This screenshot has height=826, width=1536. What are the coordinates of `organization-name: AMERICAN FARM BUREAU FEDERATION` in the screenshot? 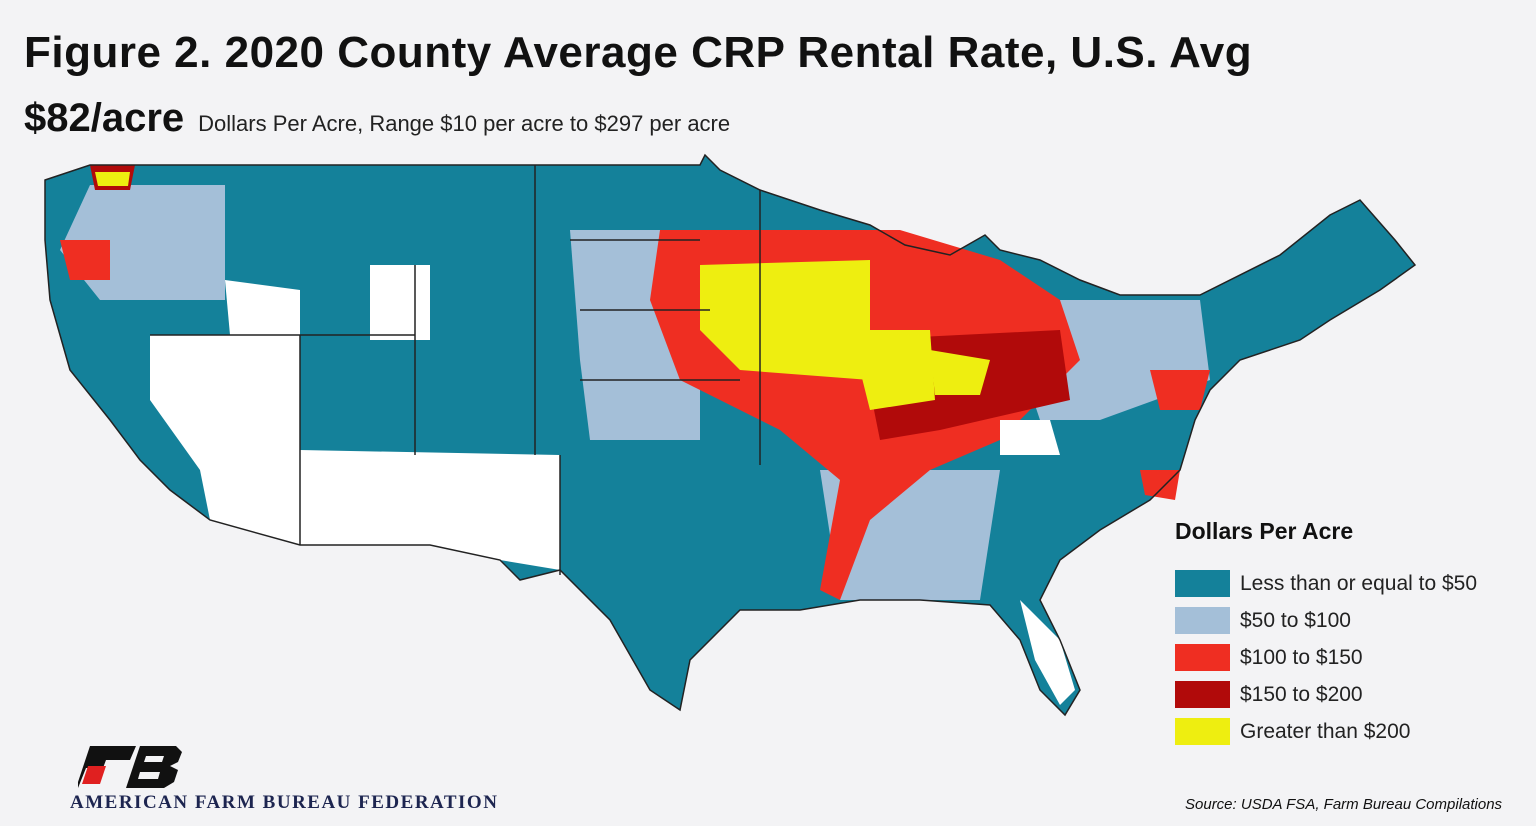 It's located at (284, 802).